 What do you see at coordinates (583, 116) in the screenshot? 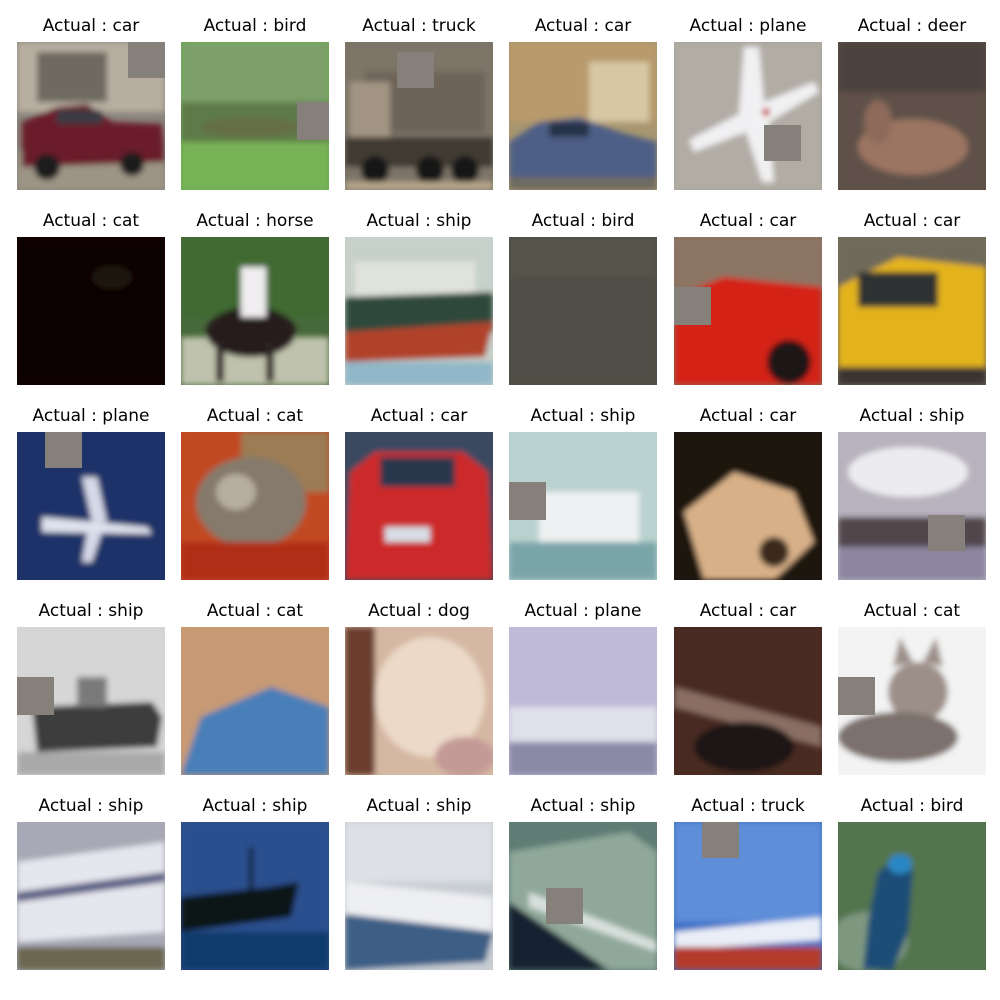
I see `sample-image-blue-sedan` at bounding box center [583, 116].